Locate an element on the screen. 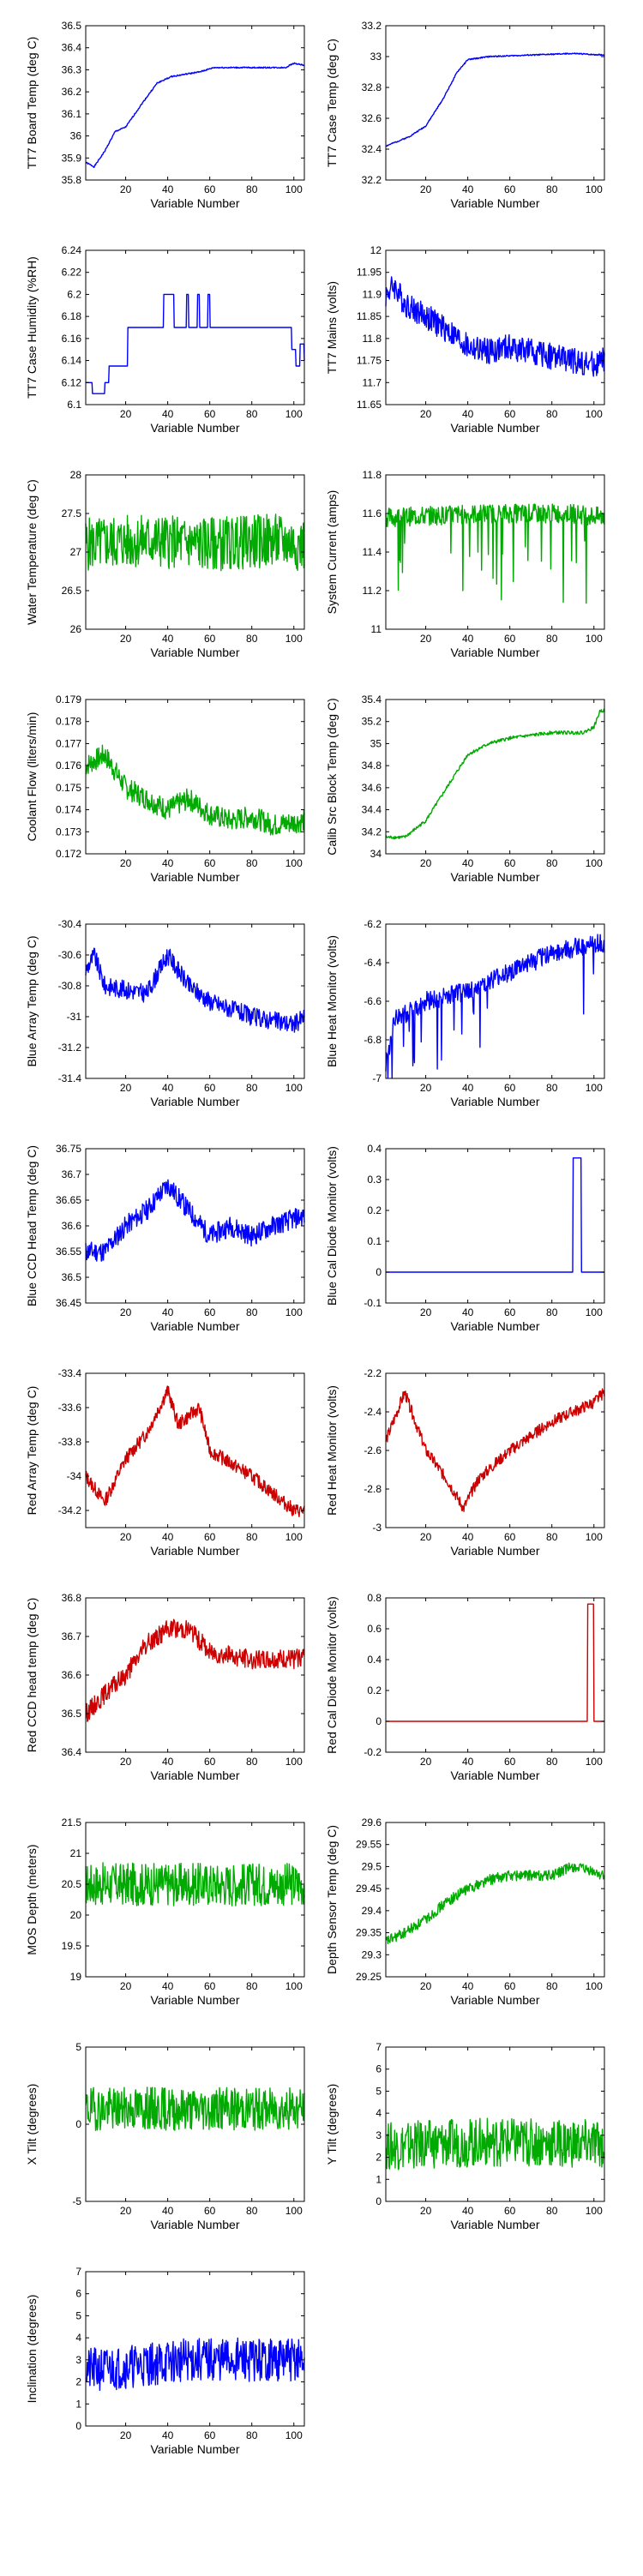 The width and height of the screenshot is (643, 2576). y-tick-label: -2.8 is located at coordinates (373, 1489).